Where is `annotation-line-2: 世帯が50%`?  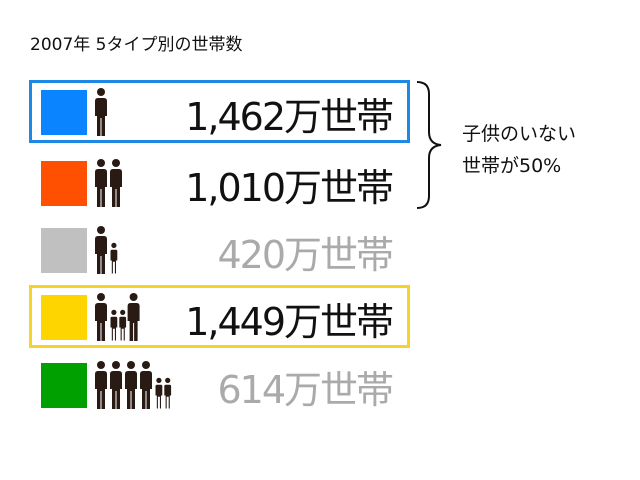 annotation-line-2: 世帯が50% is located at coordinates (512, 166).